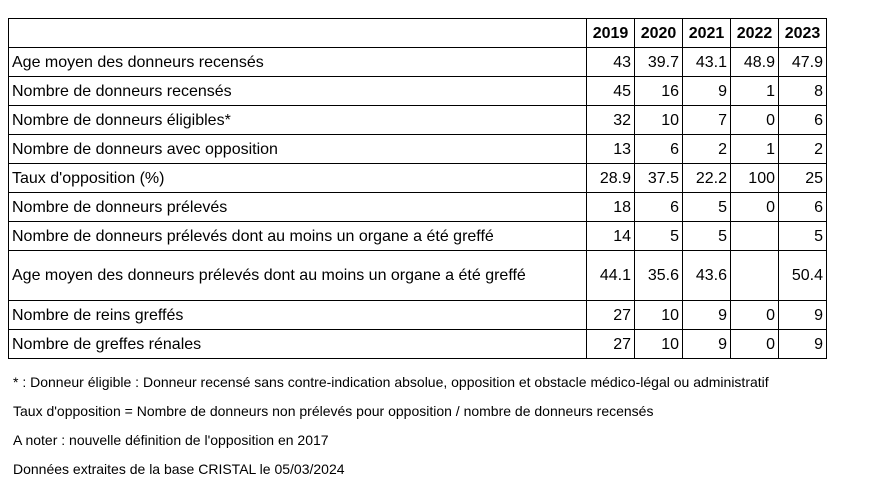 This screenshot has width=872, height=498. I want to click on row-label: Nombre de donneurs avec opposition, so click(297, 149).